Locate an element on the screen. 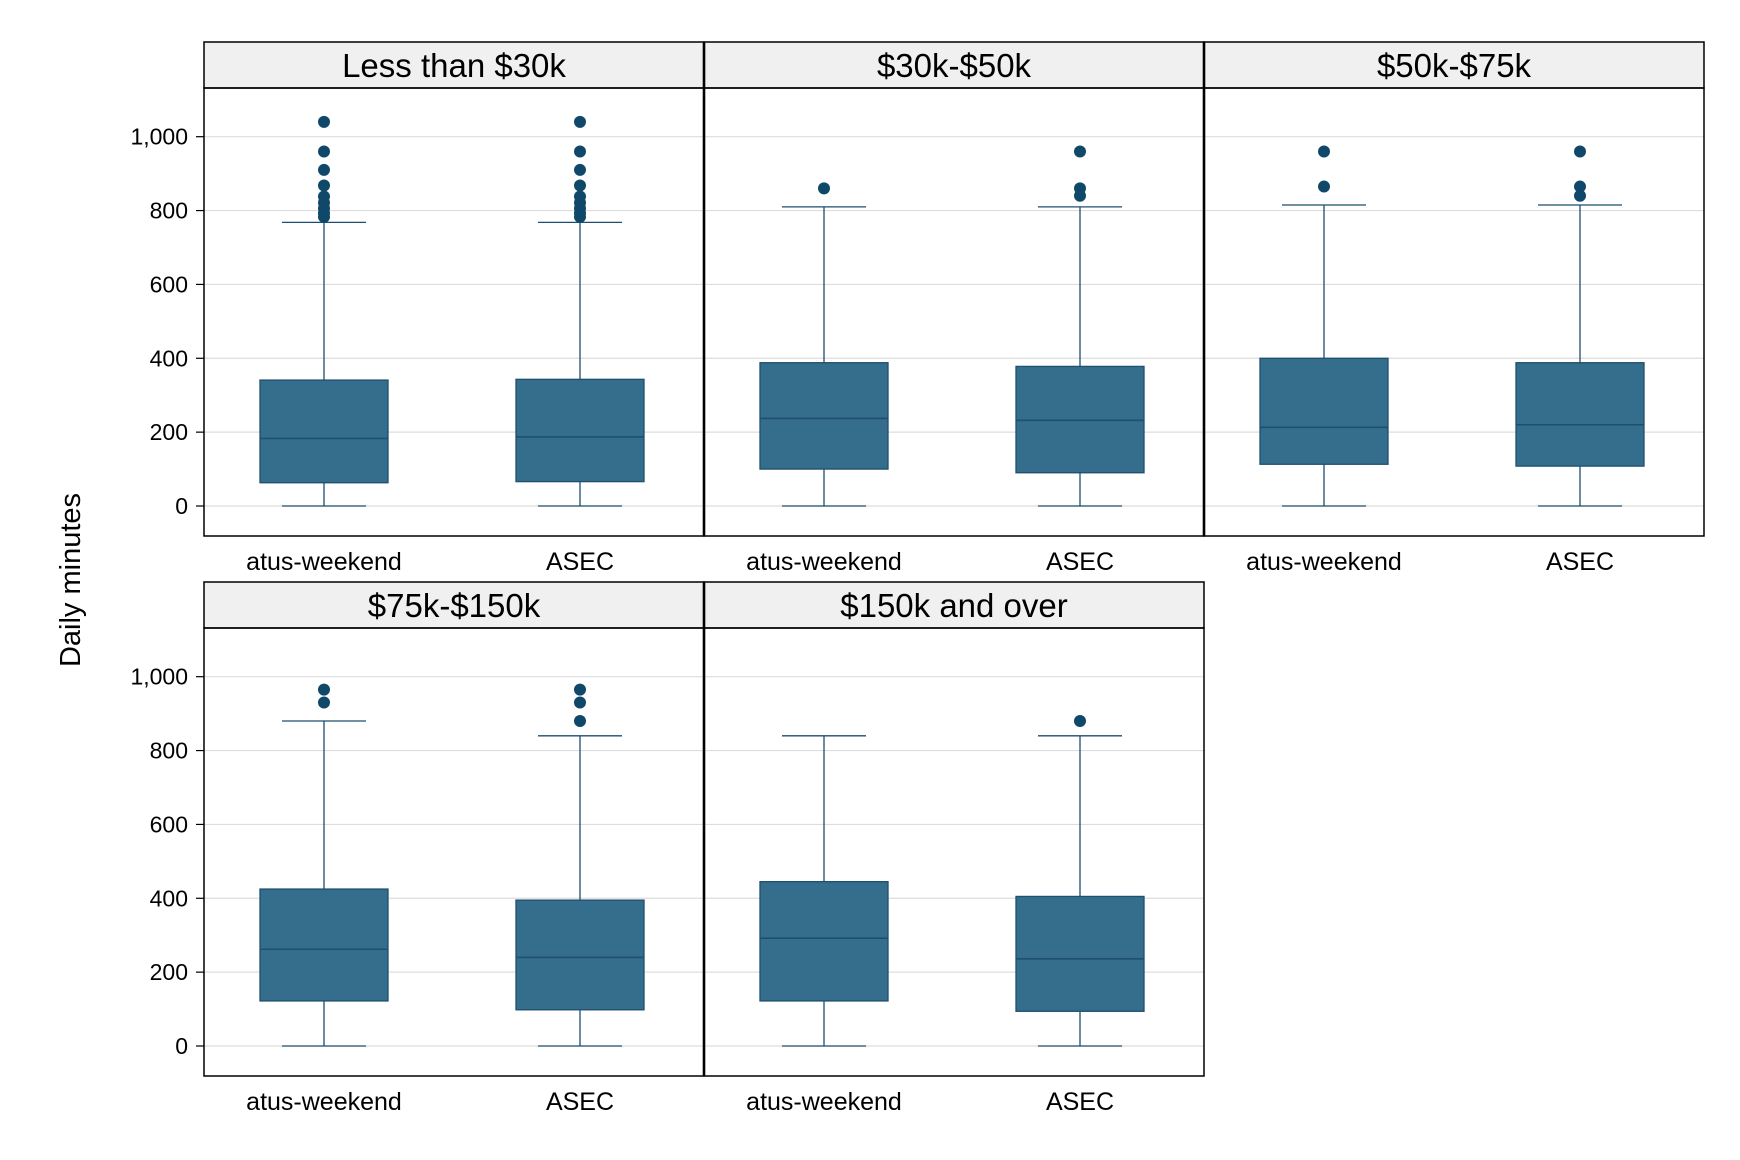 The width and height of the screenshot is (1740, 1160). strip-title: $50k-$75k is located at coordinates (1454, 65).